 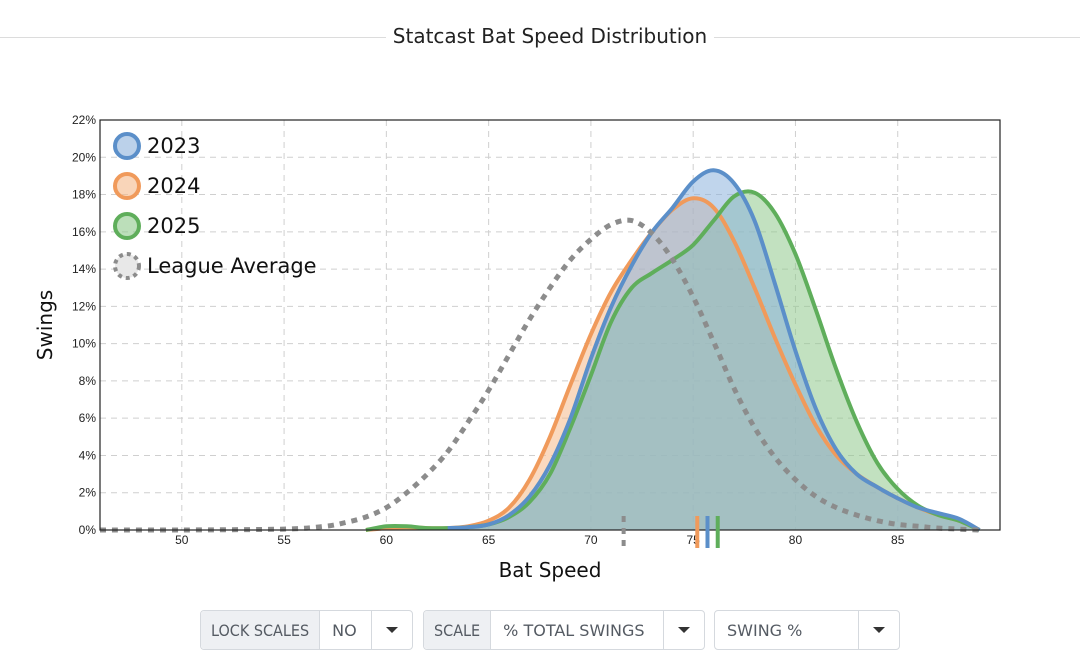 I want to click on lock-scales-select: LOCK SCALES NO, so click(x=306, y=630).